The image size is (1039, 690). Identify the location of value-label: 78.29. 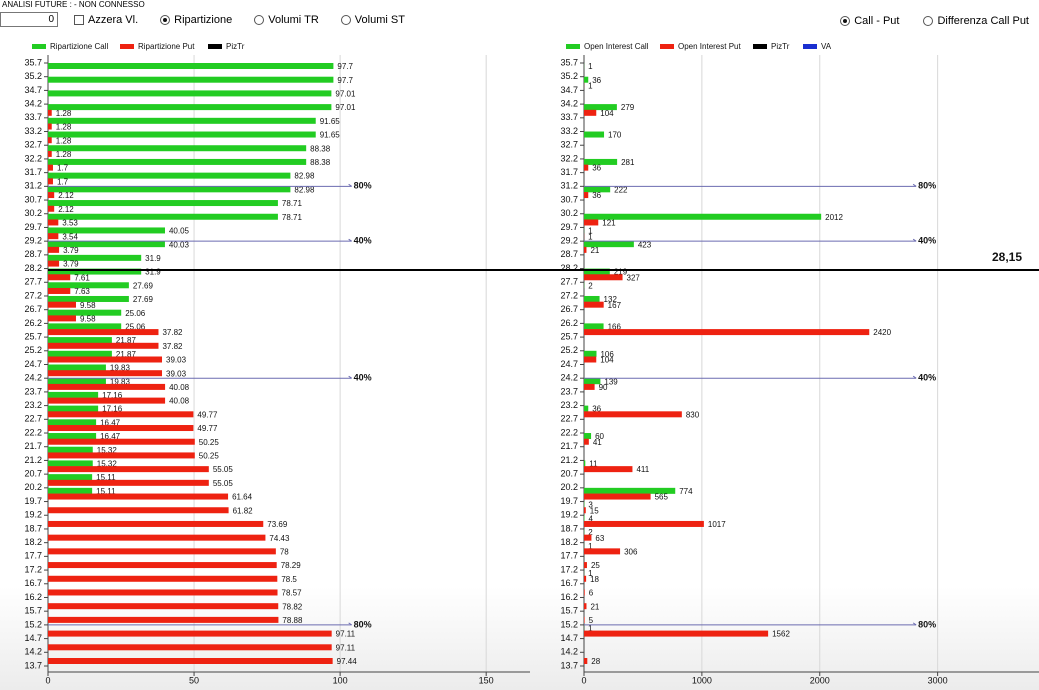
(291, 565).